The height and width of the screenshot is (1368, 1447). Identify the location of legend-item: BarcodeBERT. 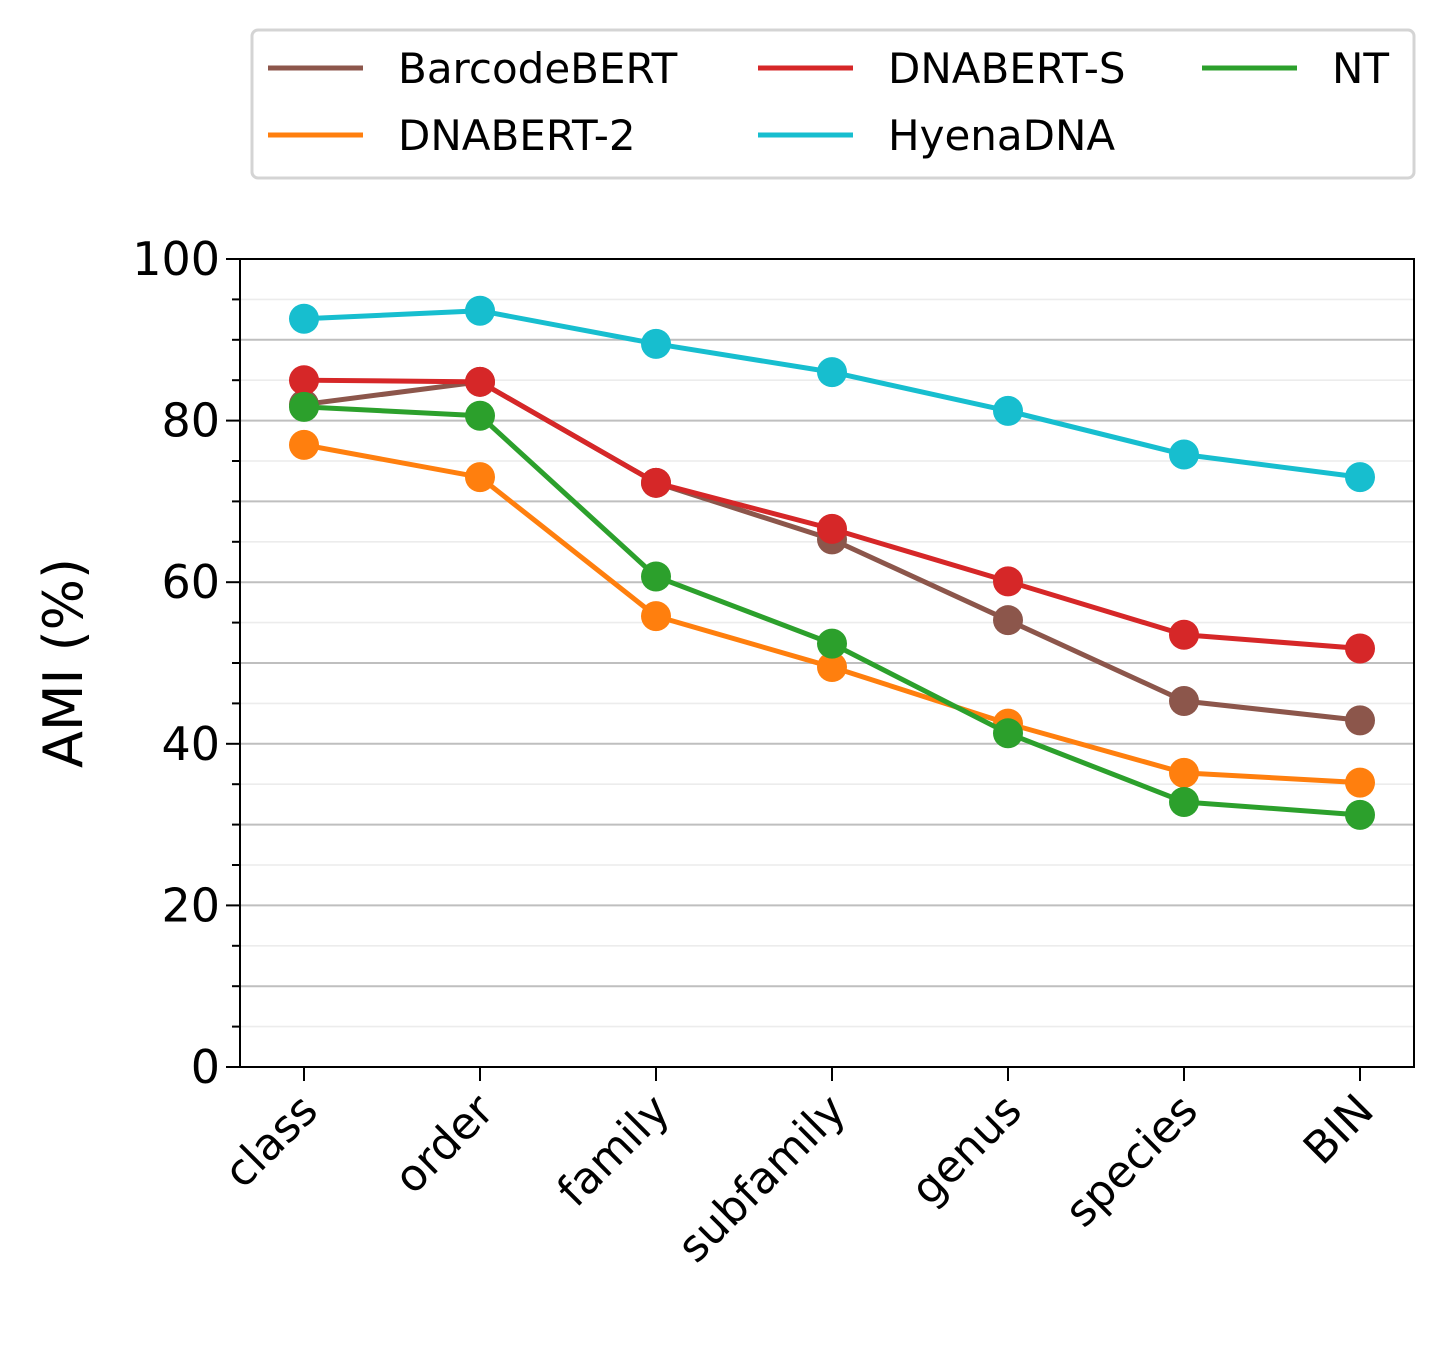
(473, 68).